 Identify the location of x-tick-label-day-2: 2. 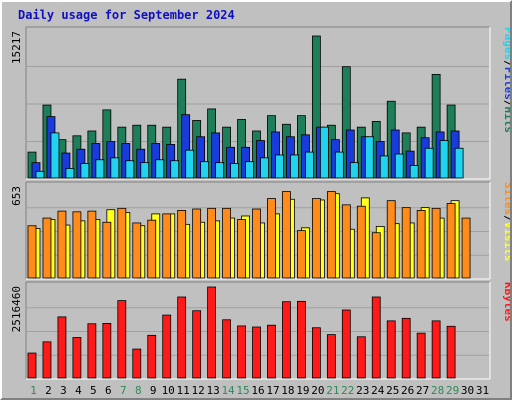
(48, 390).